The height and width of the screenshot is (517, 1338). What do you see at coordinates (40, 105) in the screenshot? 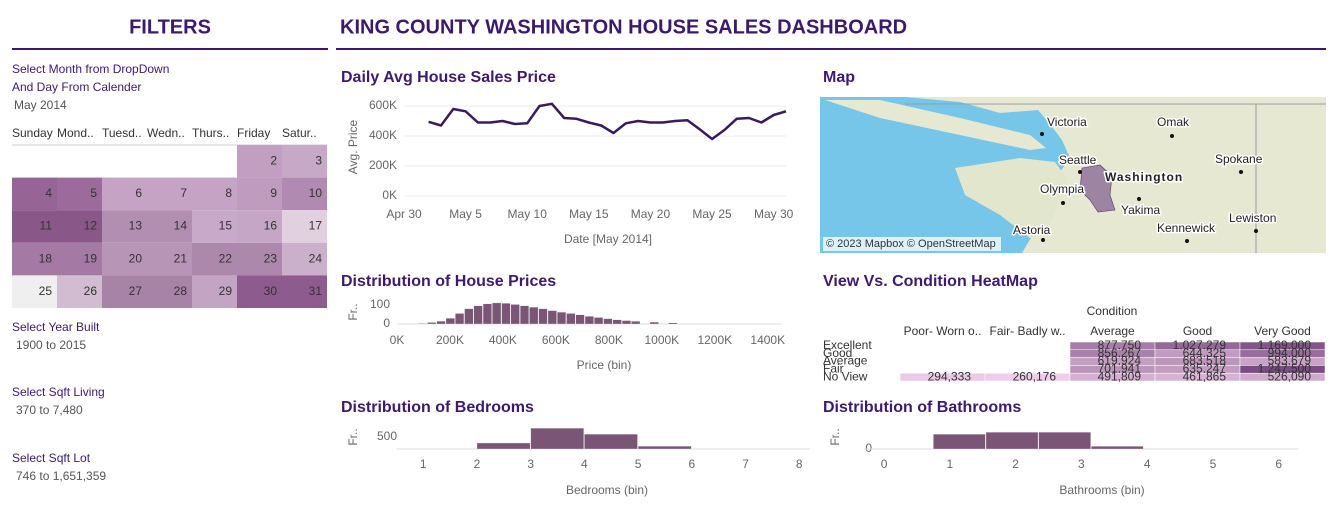
I see `month-dropdown: May 2014` at bounding box center [40, 105].